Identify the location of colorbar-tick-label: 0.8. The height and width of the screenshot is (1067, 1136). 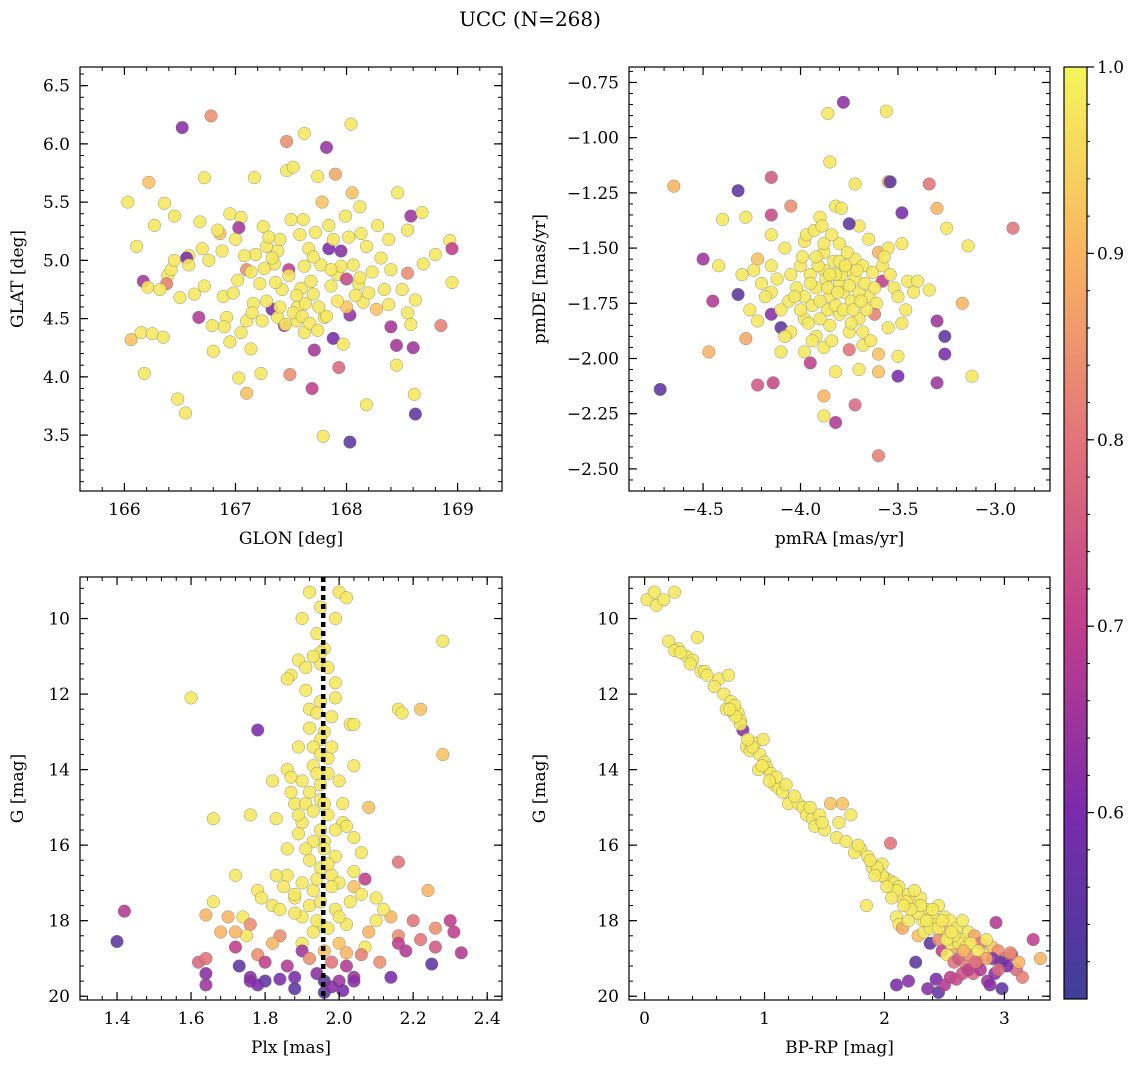
(1110, 441).